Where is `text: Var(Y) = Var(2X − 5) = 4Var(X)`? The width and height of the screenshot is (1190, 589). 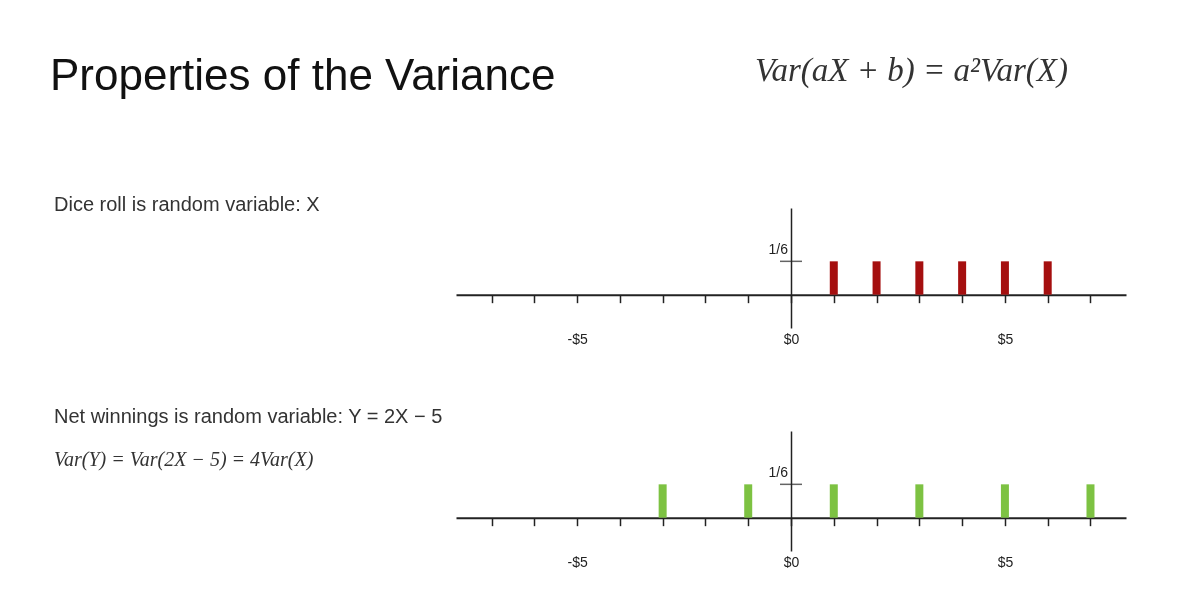 text: Var(Y) = Var(2X − 5) = 4Var(X) is located at coordinates (184, 459).